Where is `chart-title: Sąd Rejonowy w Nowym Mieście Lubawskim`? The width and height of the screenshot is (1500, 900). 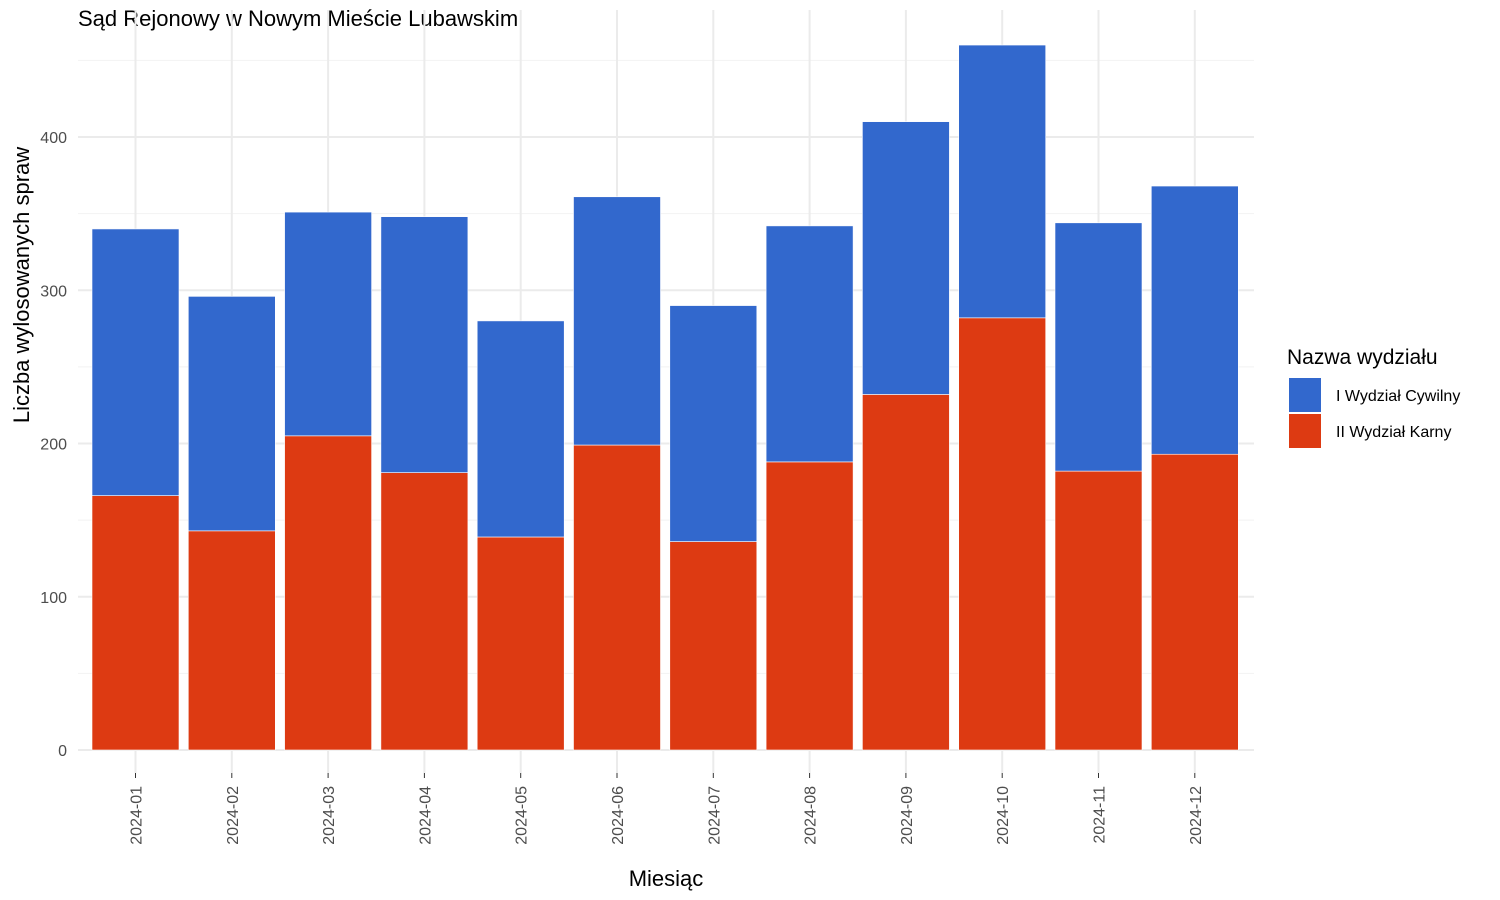 chart-title: Sąd Rejonowy w Nowym Mieście Lubawskim is located at coordinates (298, 18).